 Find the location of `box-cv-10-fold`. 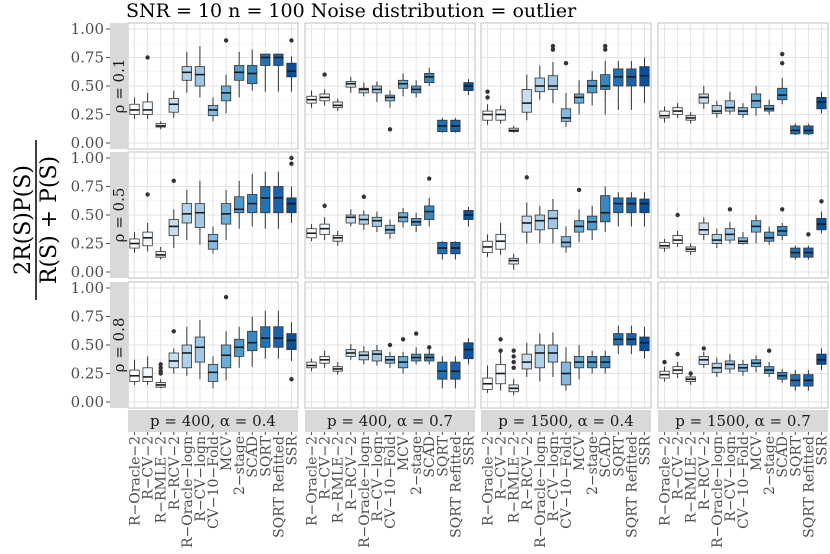

box-cv-10-fold is located at coordinates (566, 115).